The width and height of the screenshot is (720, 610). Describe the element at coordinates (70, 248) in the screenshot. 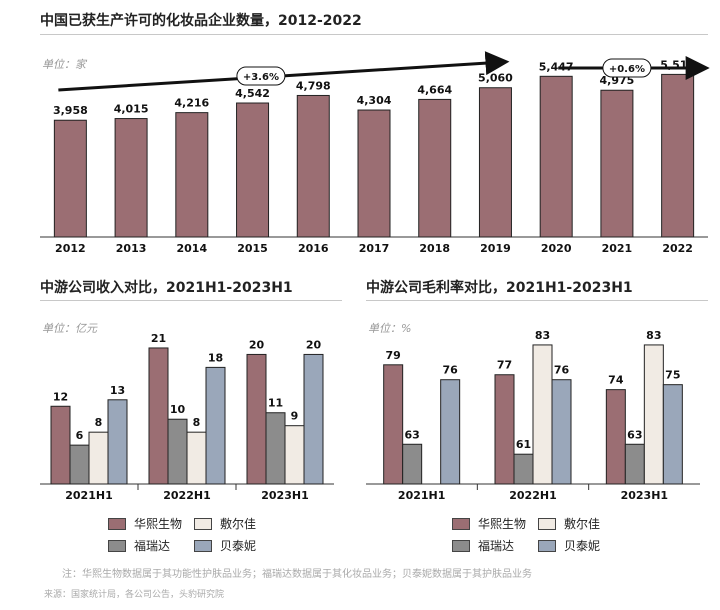

I see `tick-label: 2012` at that location.